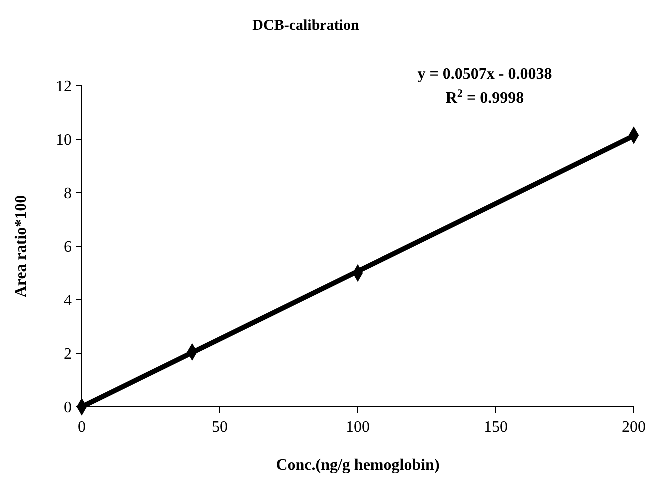 The width and height of the screenshot is (654, 483). Describe the element at coordinates (485, 97) in the screenshot. I see `annotation: R$^{2}$ = 0.9998` at that location.